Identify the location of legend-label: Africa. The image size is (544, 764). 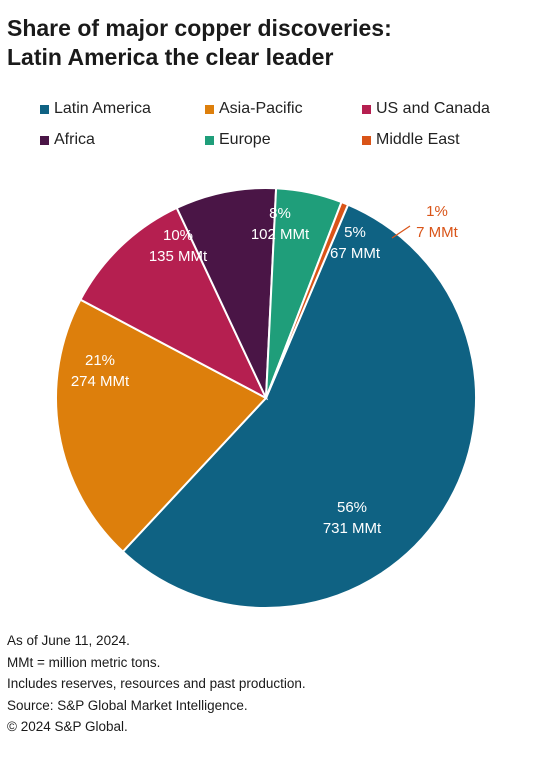
(74, 139).